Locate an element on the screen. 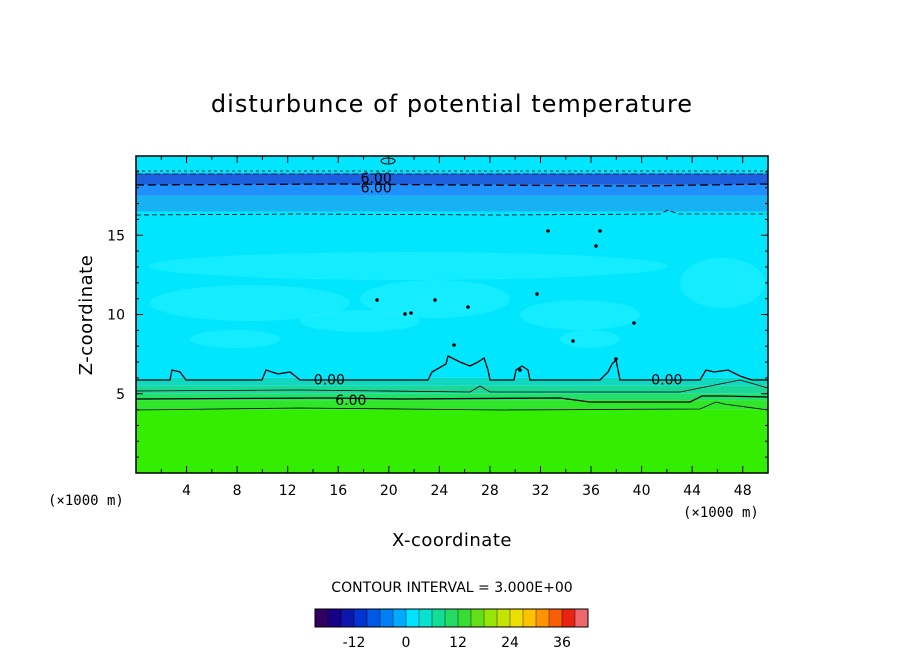 This screenshot has width=904, height=654. x-tick-label: 36 is located at coordinates (591, 491).